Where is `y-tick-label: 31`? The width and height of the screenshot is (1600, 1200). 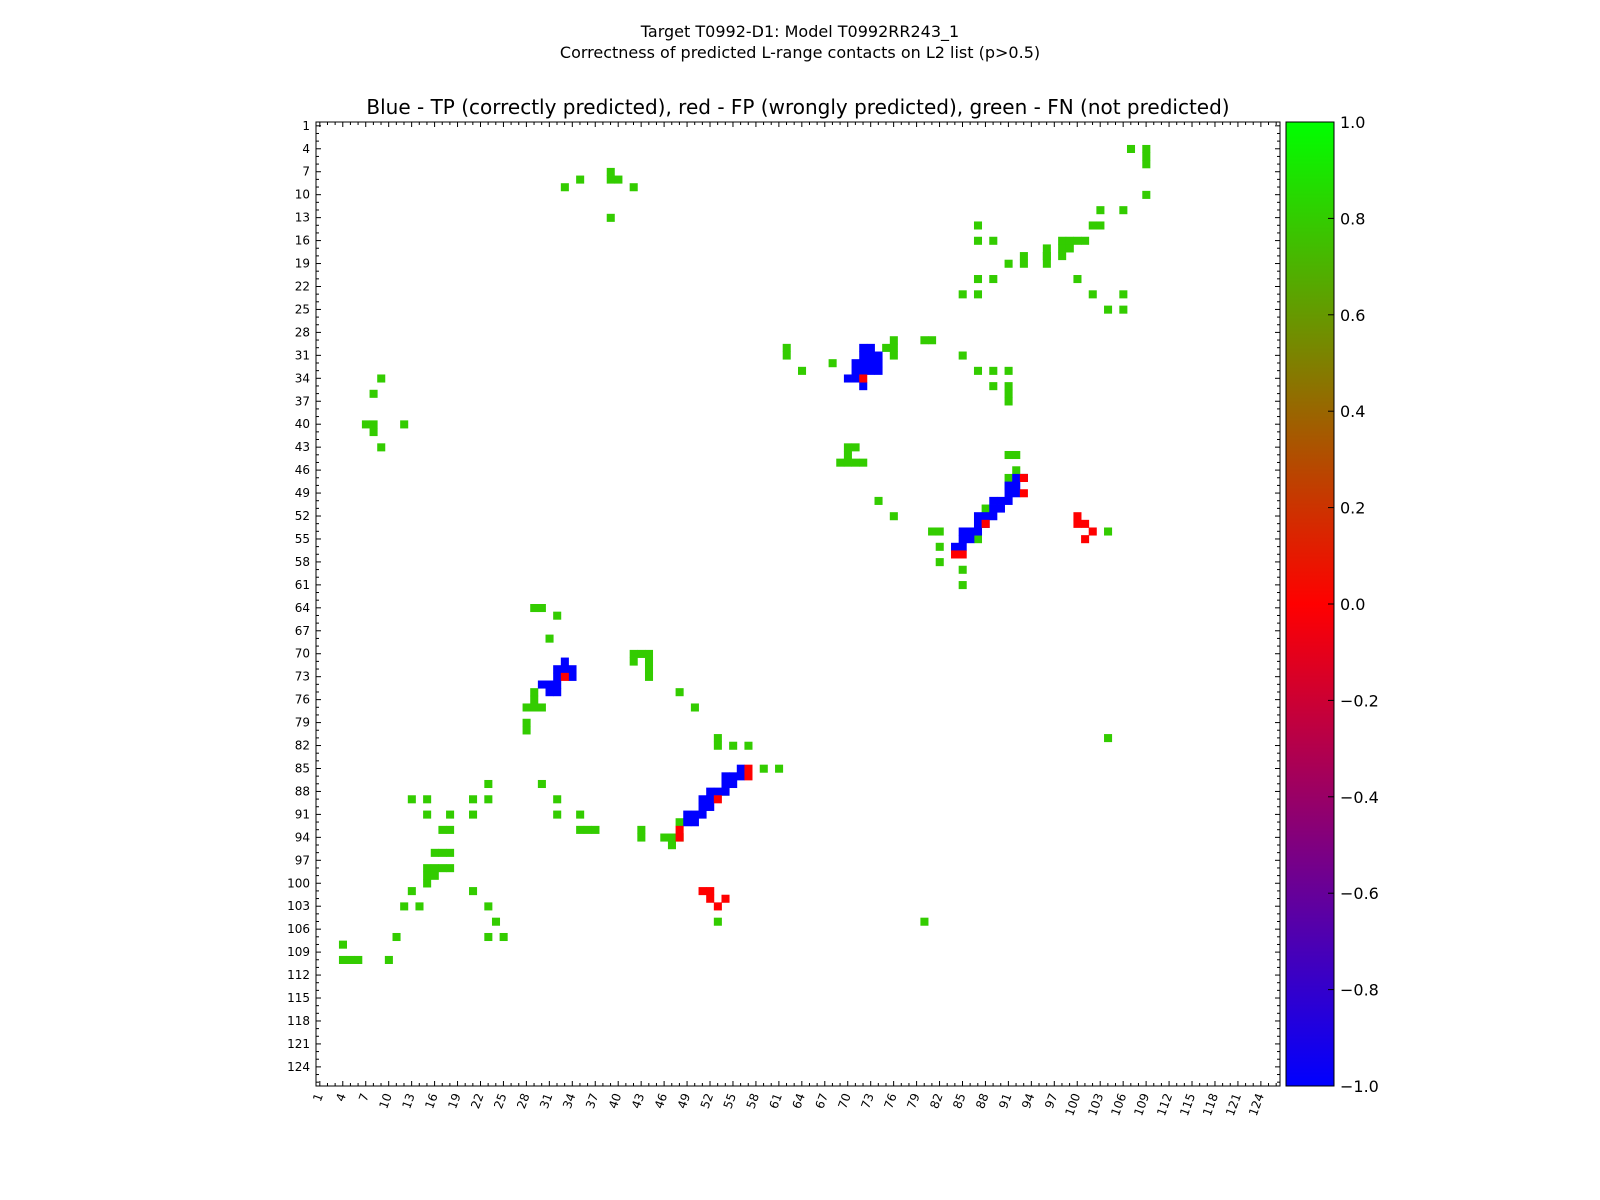
y-tick-label: 31 is located at coordinates (302, 355).